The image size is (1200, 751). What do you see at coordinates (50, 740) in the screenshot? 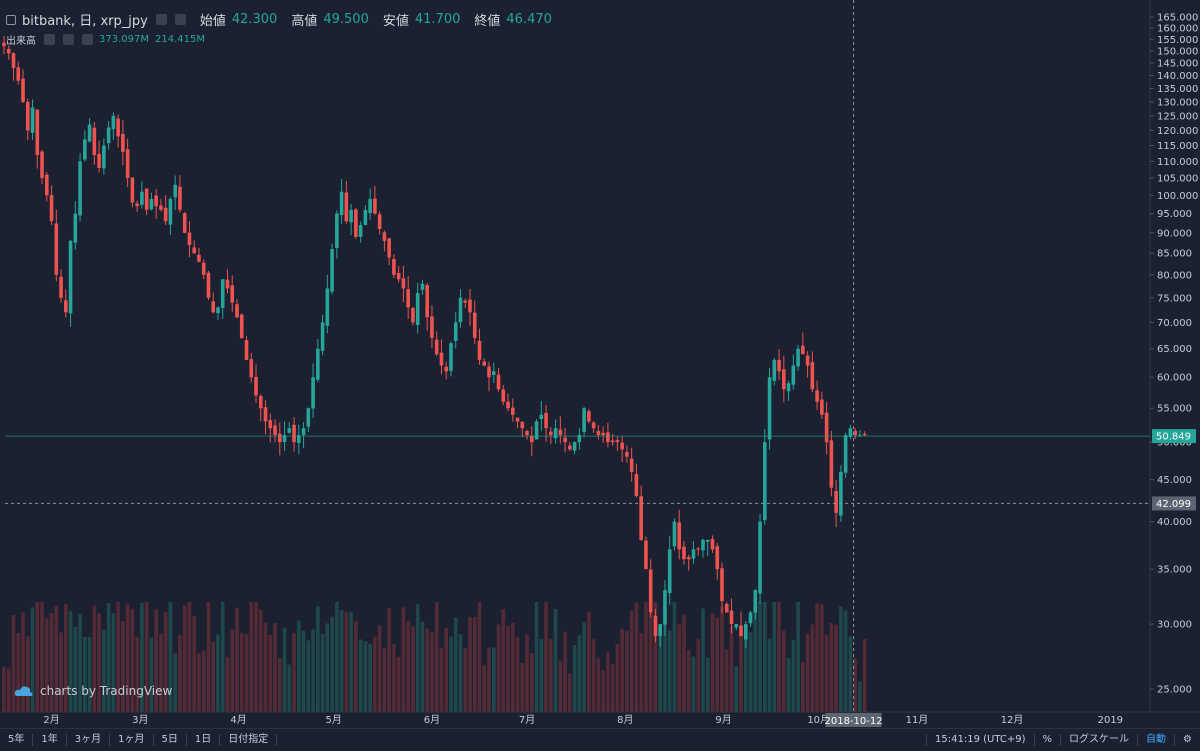
I see `range-1y: 1年` at bounding box center [50, 740].